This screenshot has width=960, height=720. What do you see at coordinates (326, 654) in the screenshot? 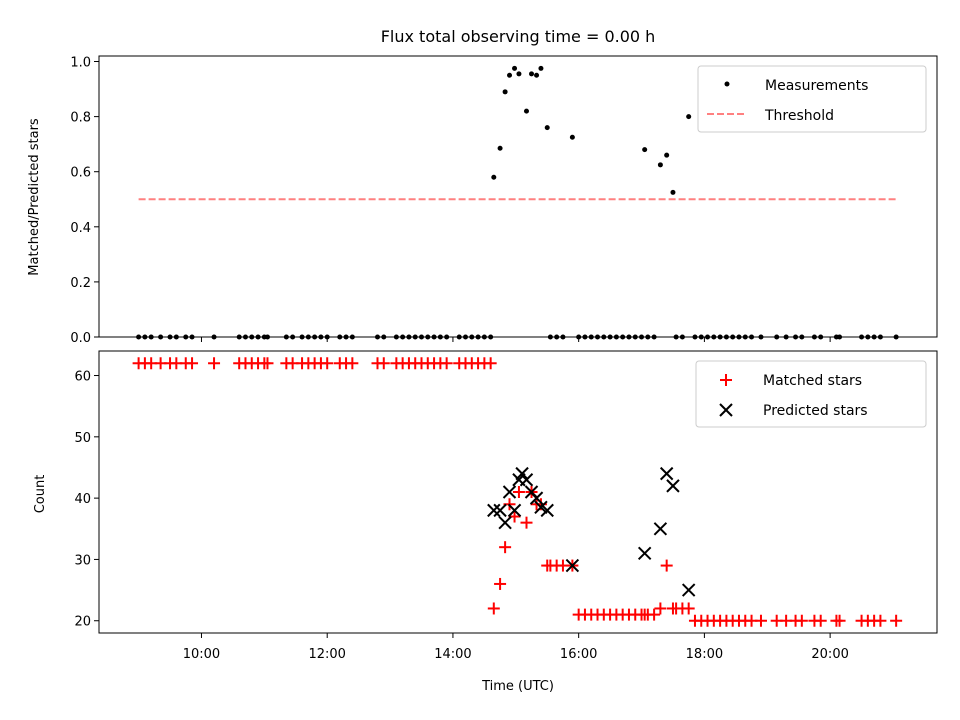
I see `bottom-xtick-label: 12:00` at bounding box center [326, 654].